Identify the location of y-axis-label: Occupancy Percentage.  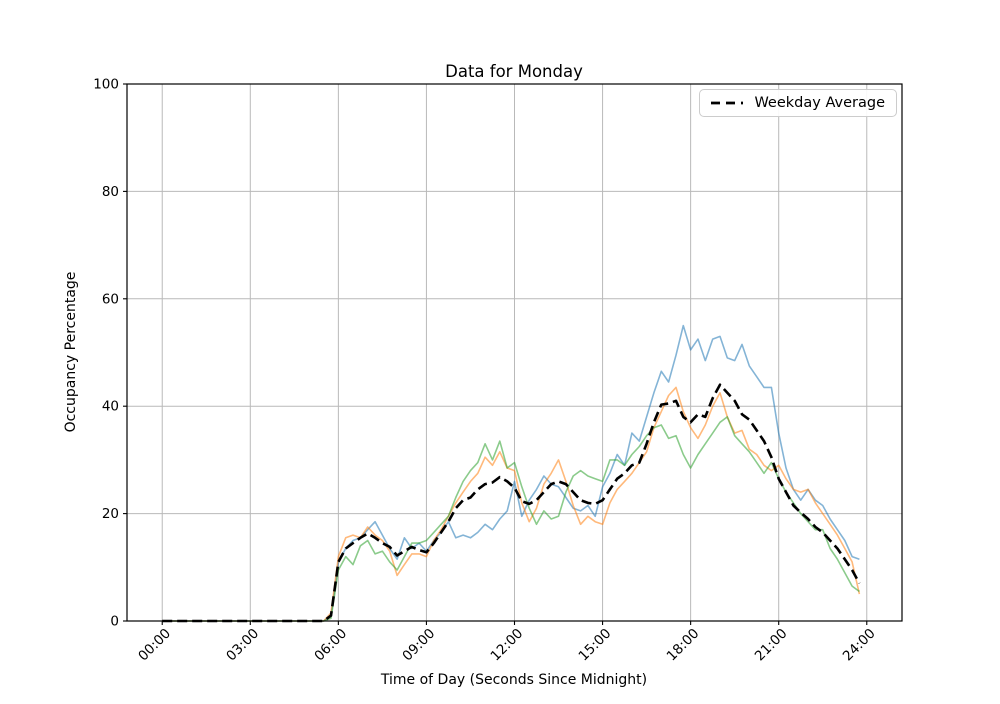
(71, 352).